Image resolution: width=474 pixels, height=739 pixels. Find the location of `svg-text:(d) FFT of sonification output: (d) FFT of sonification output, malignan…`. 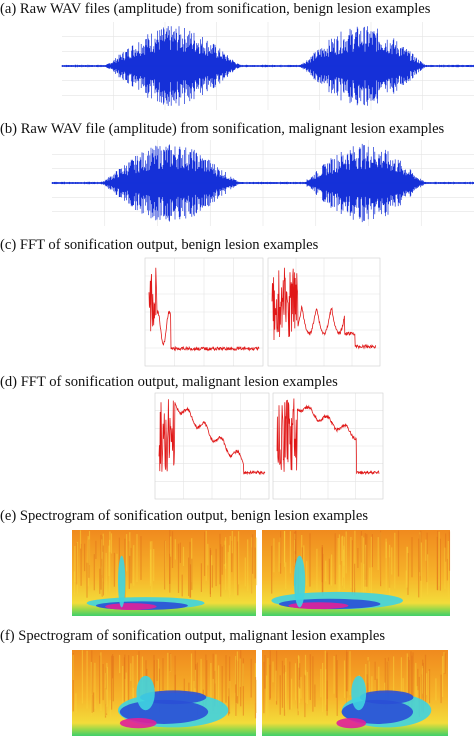

svg-text:(d) FFT of sonification output: (d) FFT of sonification output, malignan… is located at coordinates (169, 382).